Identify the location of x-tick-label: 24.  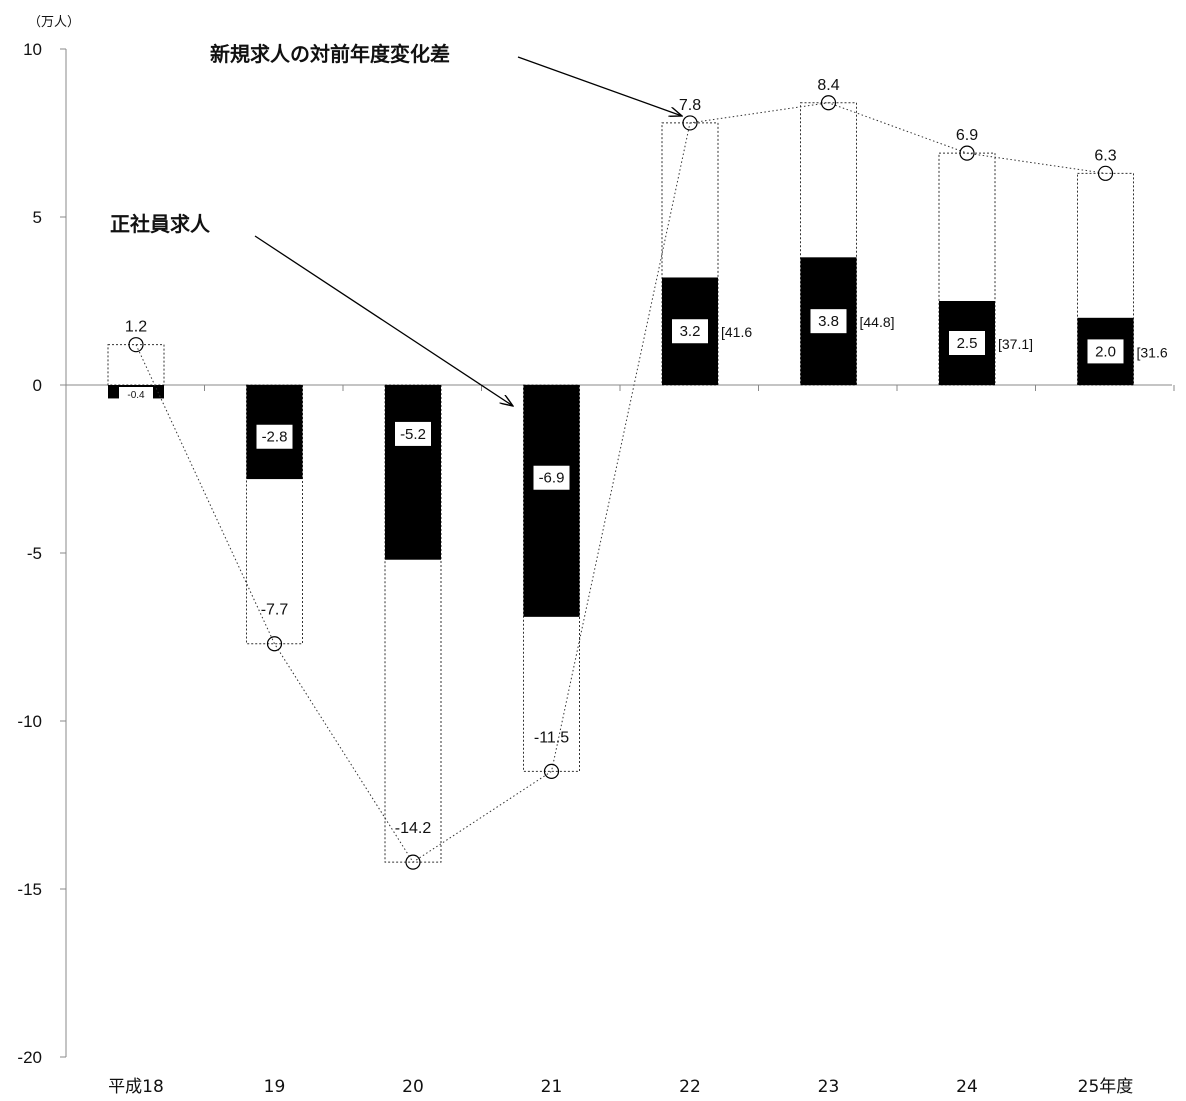
(967, 1087).